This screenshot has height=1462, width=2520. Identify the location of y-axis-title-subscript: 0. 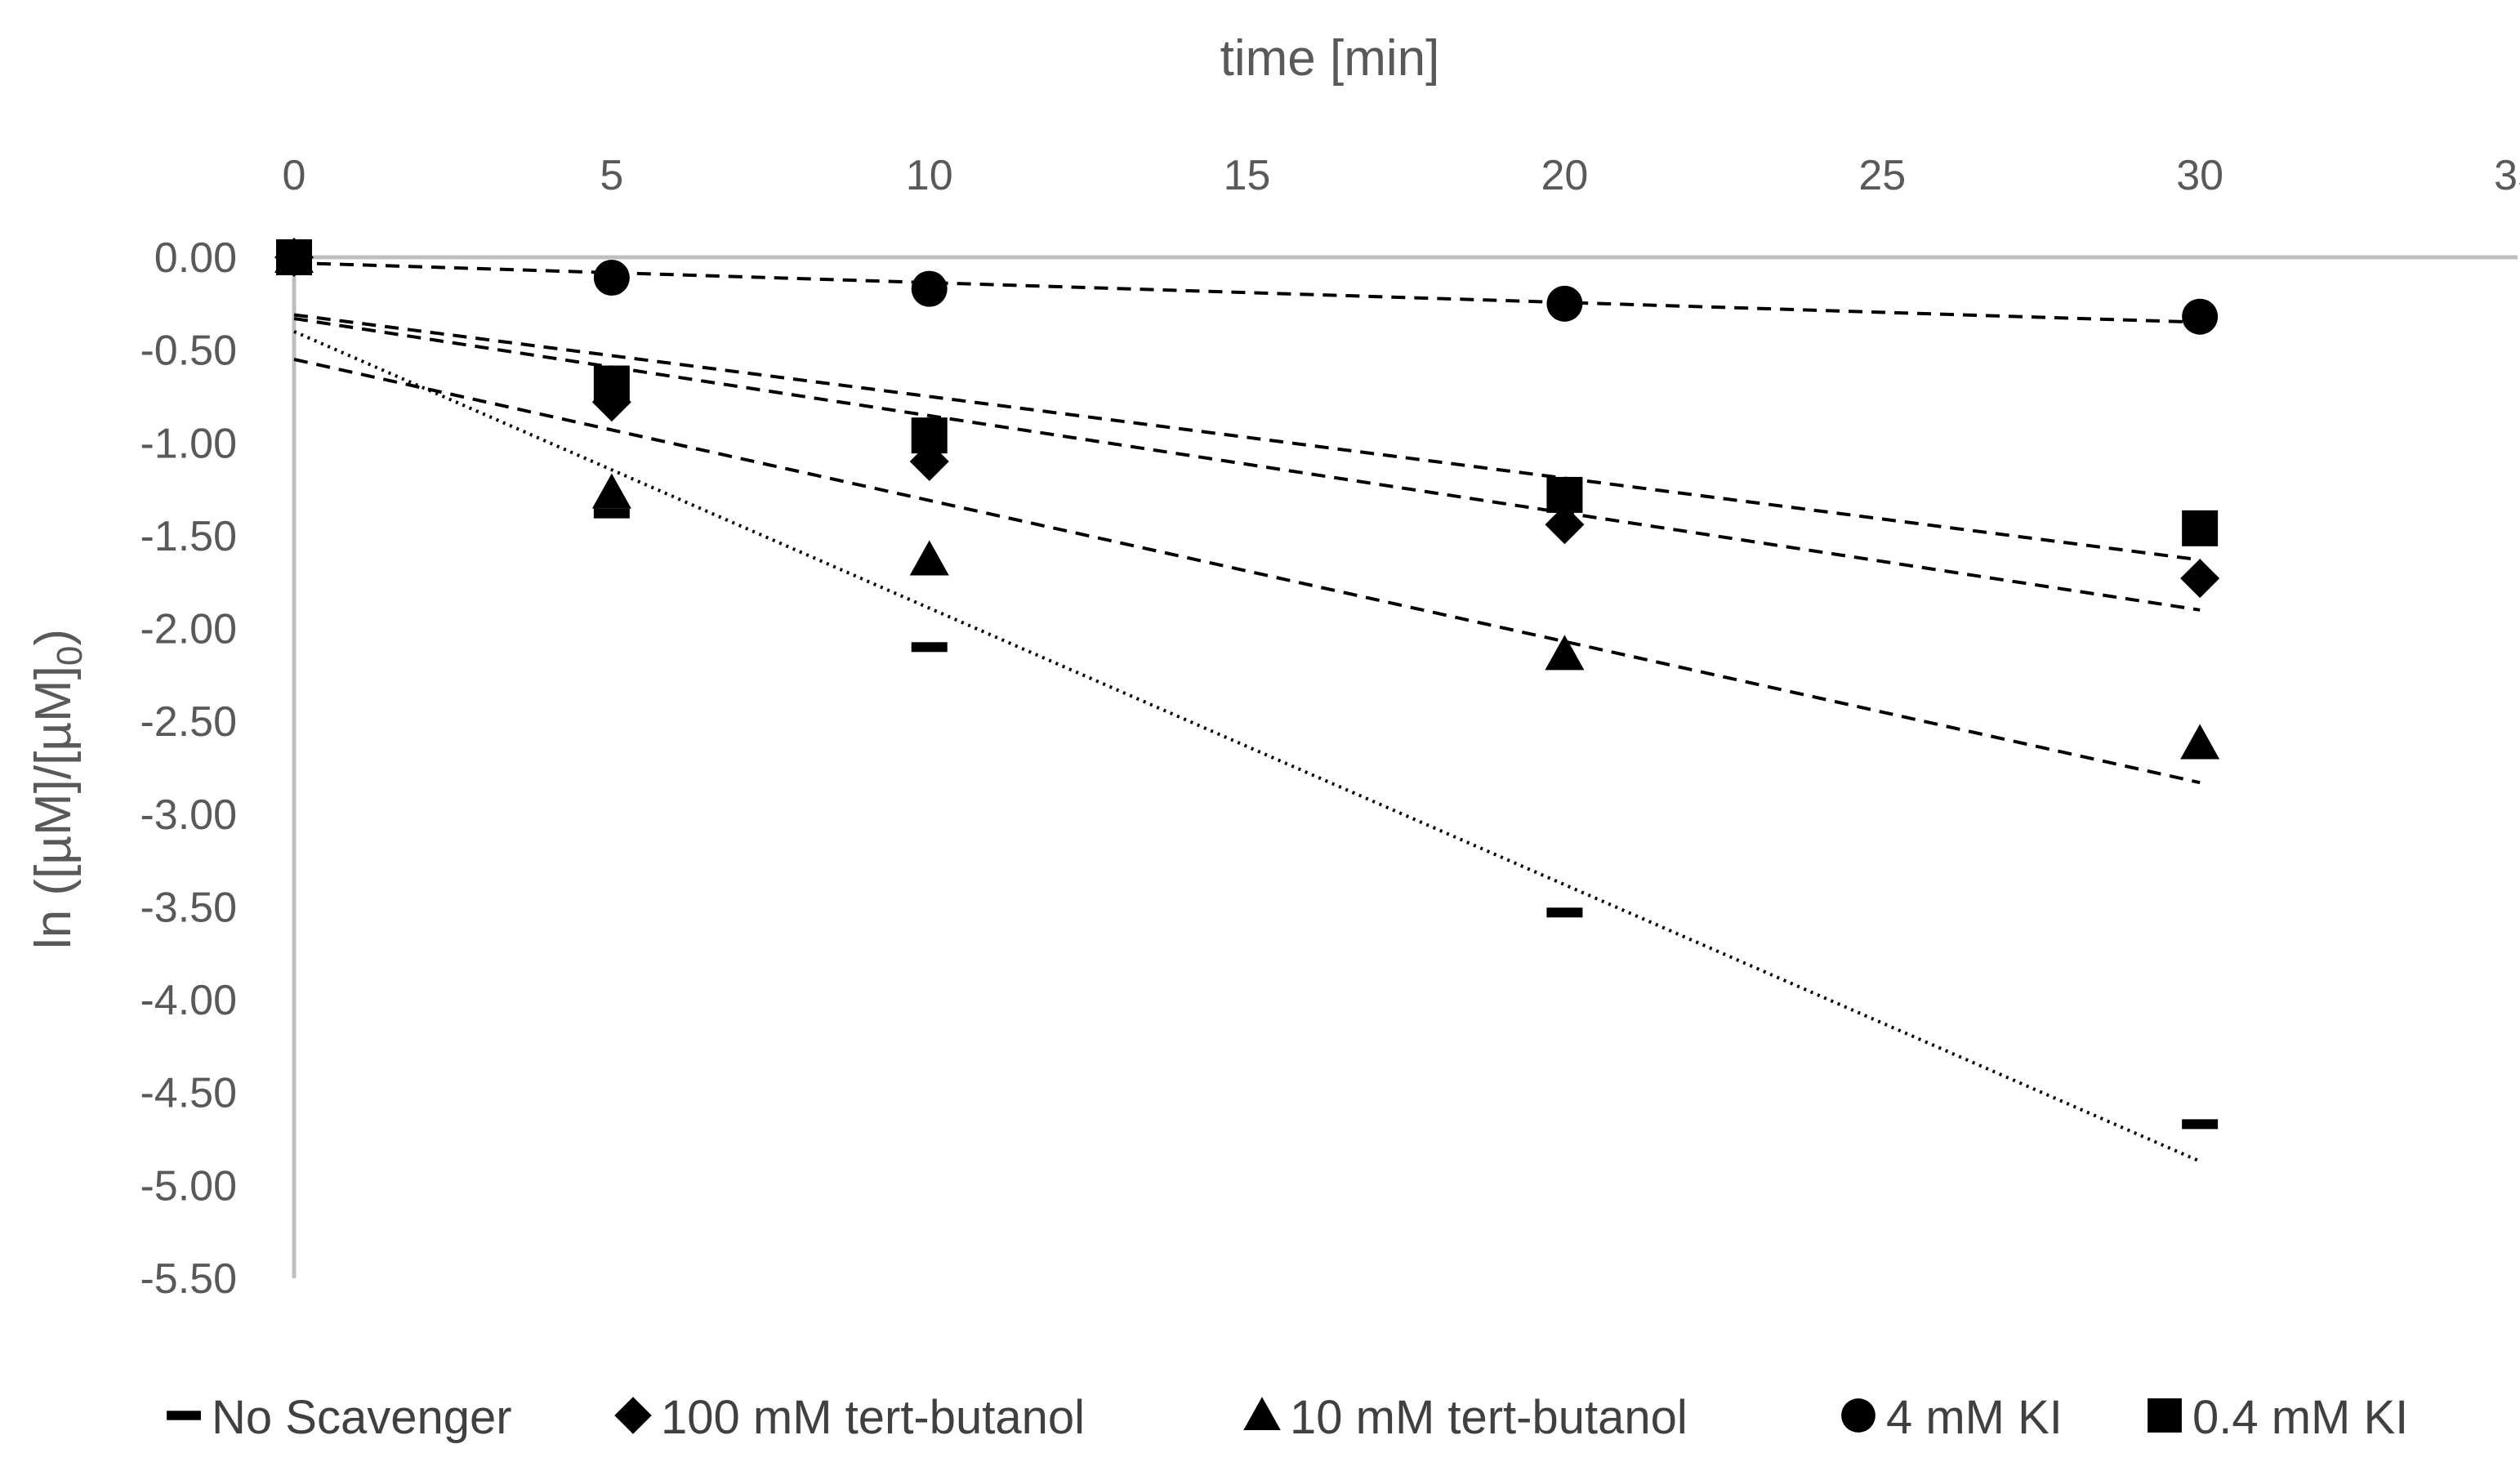
(70, 656).